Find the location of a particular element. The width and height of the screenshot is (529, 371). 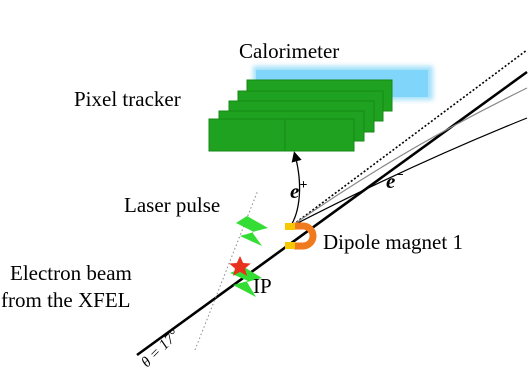

ip-label: IP is located at coordinates (262, 286).